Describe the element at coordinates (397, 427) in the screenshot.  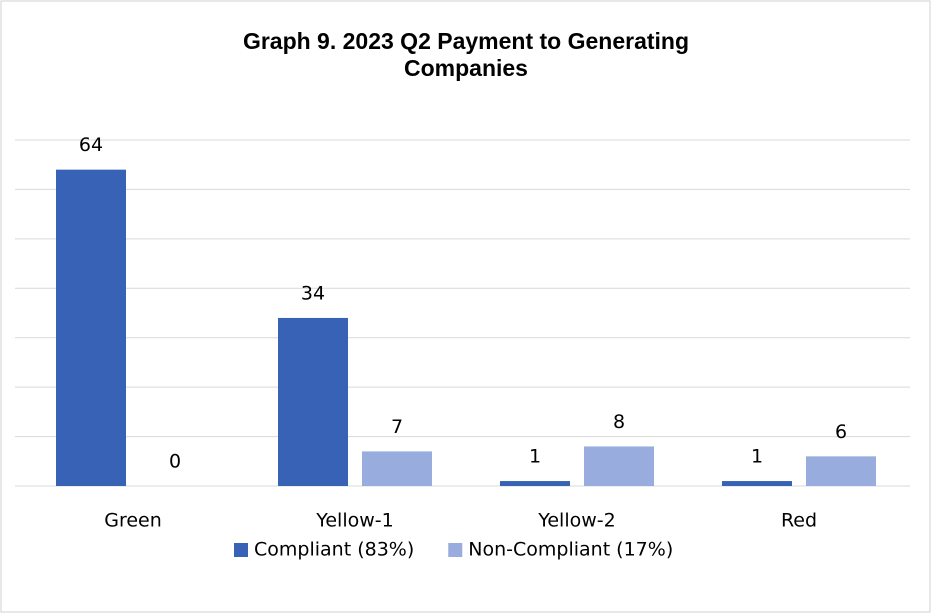
I see `data-label: 7` at that location.